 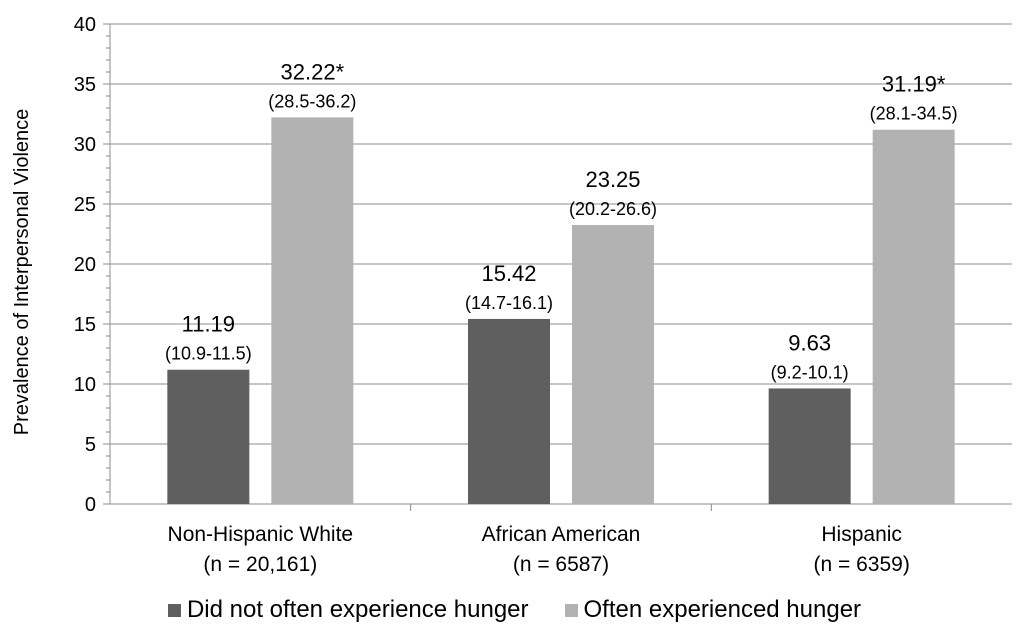 What do you see at coordinates (914, 84) in the screenshot?
I see `bar-value-label: 31.19*` at bounding box center [914, 84].